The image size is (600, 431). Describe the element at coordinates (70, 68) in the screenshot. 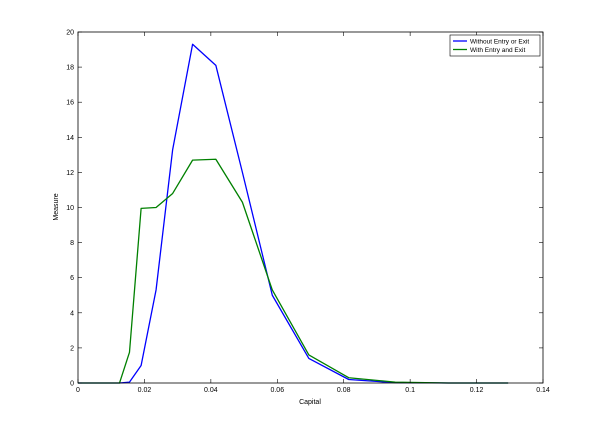

I see `y-tick-label: 18` at that location.